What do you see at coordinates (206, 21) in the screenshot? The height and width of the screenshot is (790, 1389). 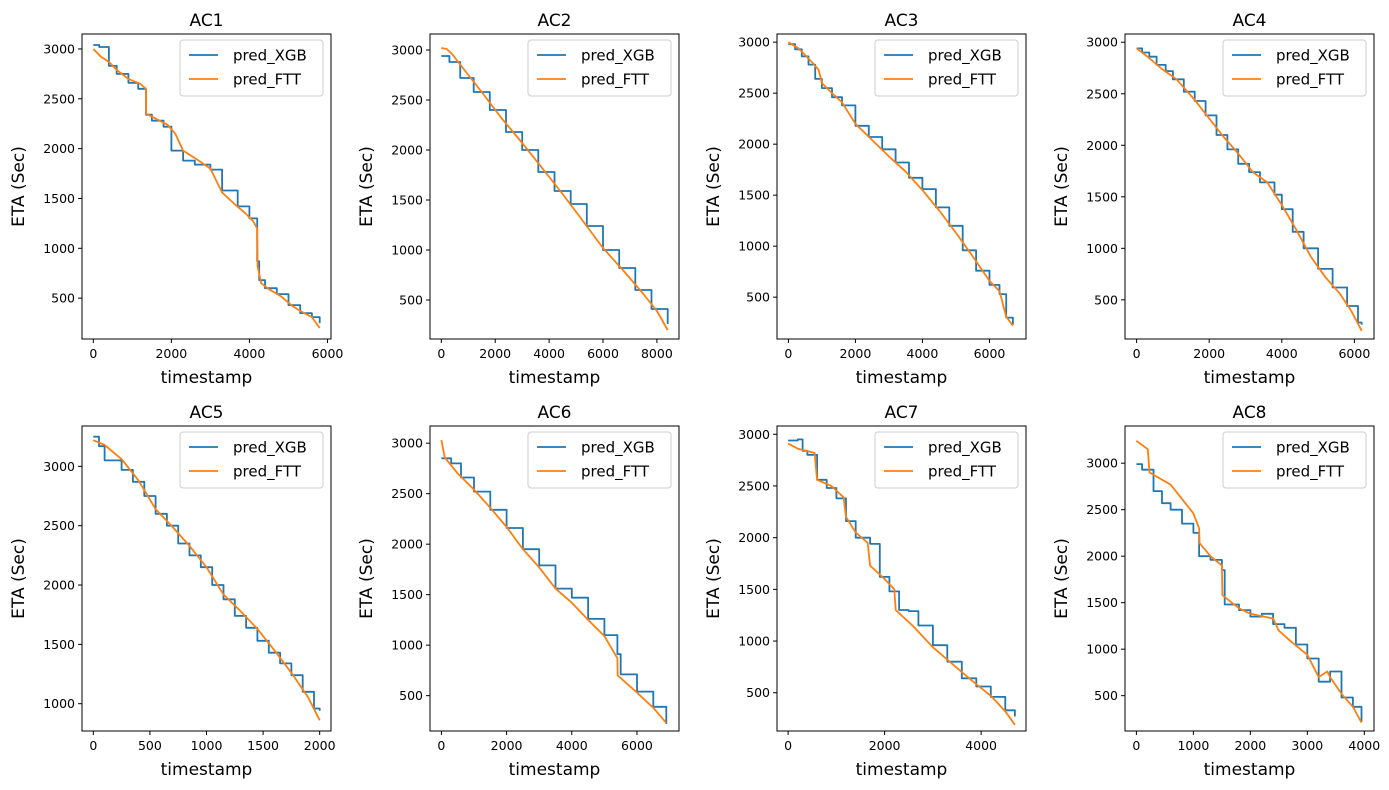 I see `subplot-title: AC1` at bounding box center [206, 21].